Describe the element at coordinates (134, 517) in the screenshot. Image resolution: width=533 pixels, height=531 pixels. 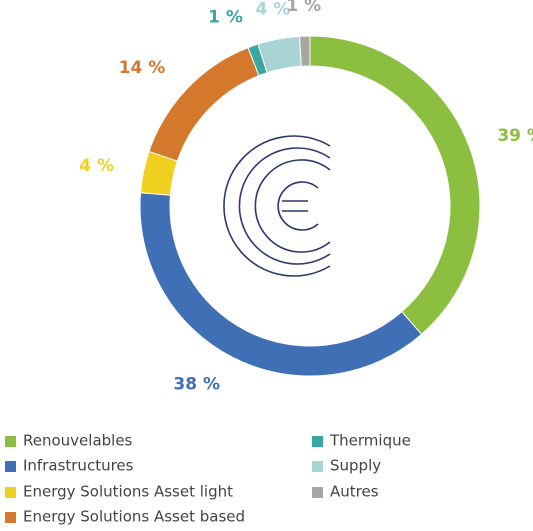
I see `legend-label: Energy Solutions Asset based` at that location.